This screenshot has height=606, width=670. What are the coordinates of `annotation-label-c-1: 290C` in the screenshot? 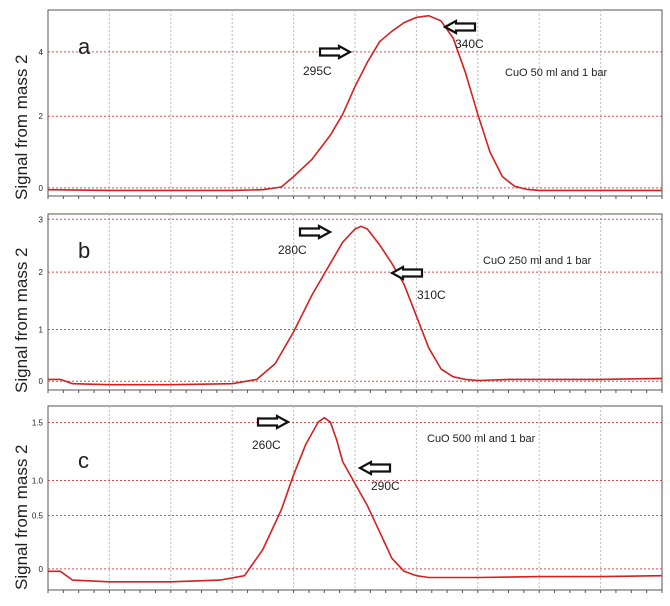 It's located at (385, 486).